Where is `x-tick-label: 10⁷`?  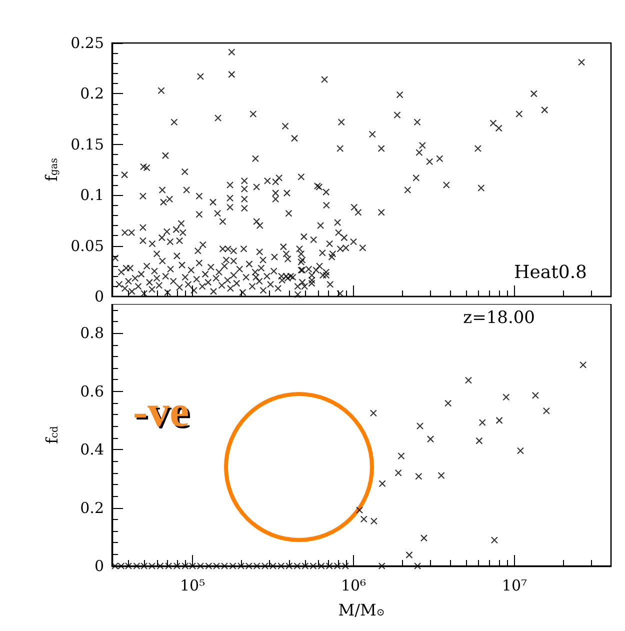 x-tick-label: 10⁷ is located at coordinates (514, 585).